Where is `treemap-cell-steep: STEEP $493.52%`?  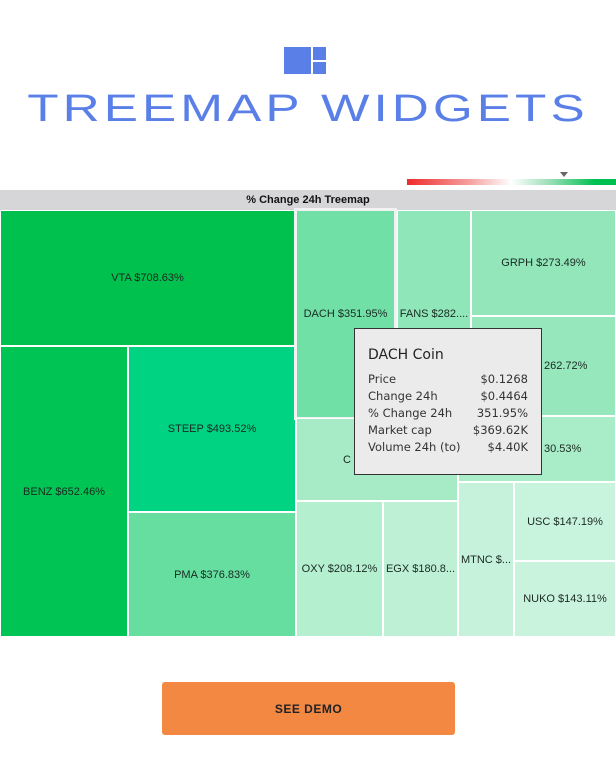
treemap-cell-steep: STEEP $493.52% is located at coordinates (212, 429).